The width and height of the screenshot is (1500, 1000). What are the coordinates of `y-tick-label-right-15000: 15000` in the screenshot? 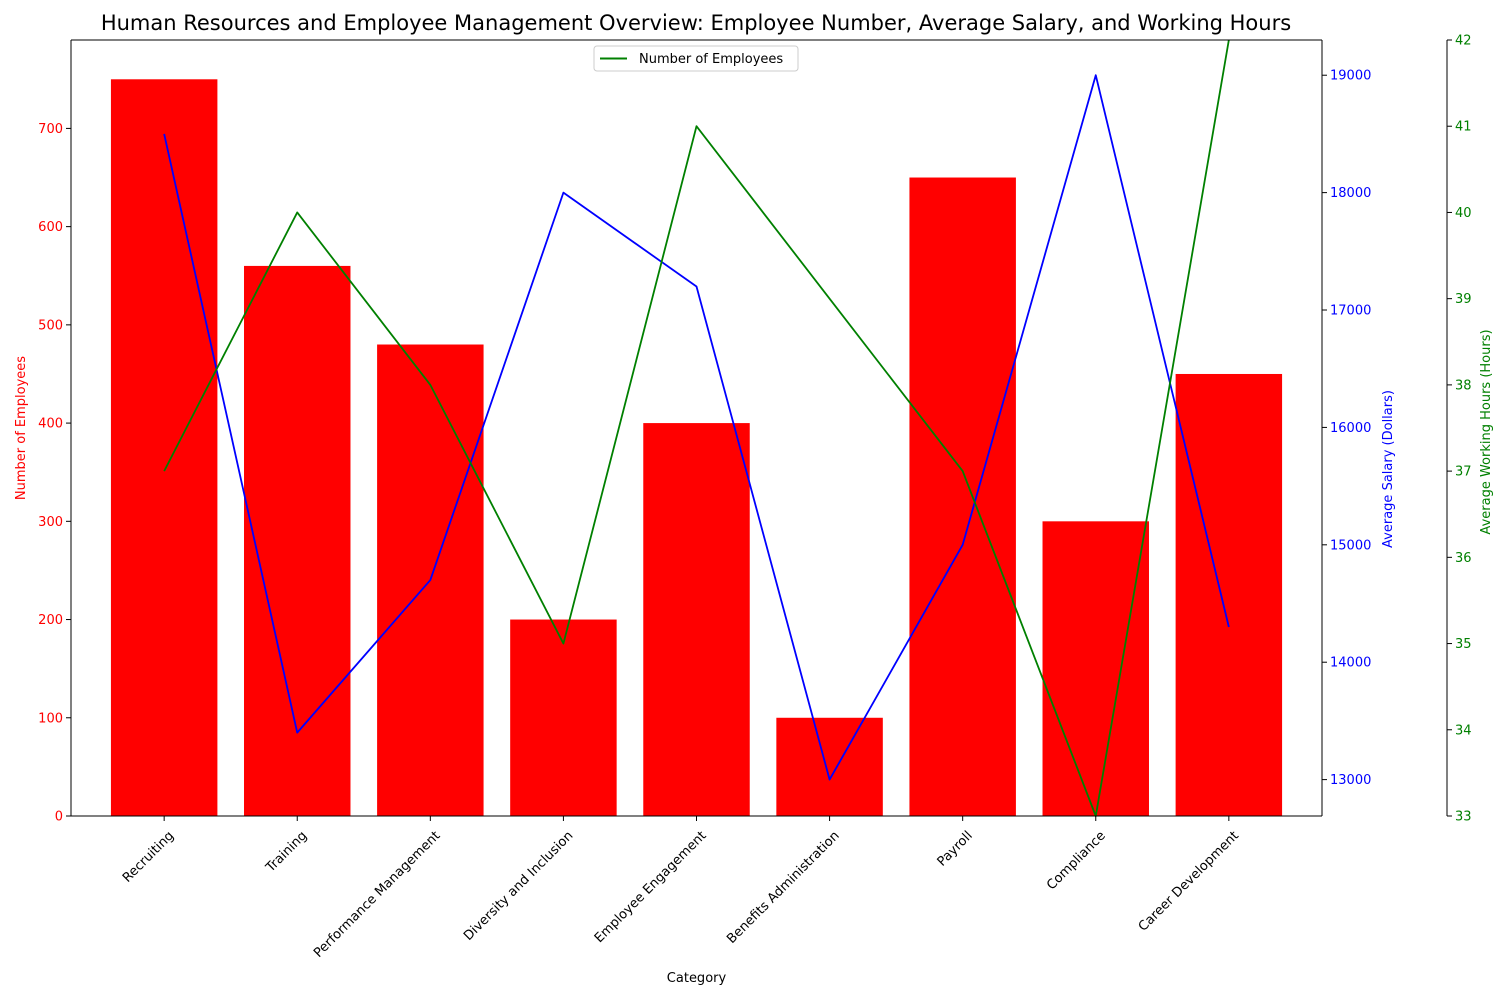 It's located at (1350, 545).